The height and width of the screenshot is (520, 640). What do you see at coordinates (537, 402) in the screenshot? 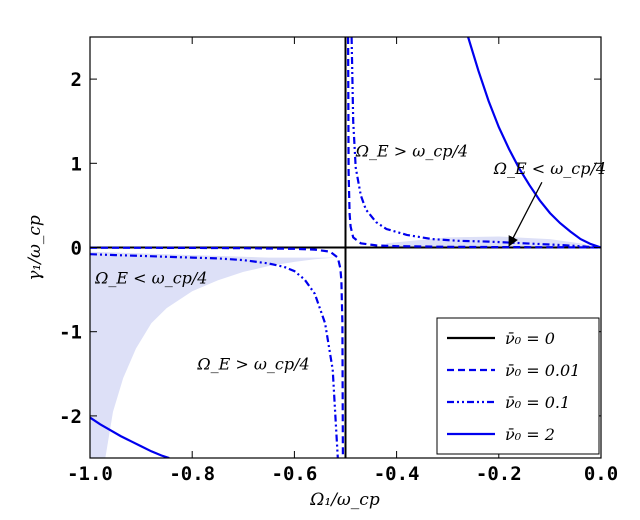
I see `legend-label-2: ν̄₀ = 0.1` at bounding box center [537, 402].